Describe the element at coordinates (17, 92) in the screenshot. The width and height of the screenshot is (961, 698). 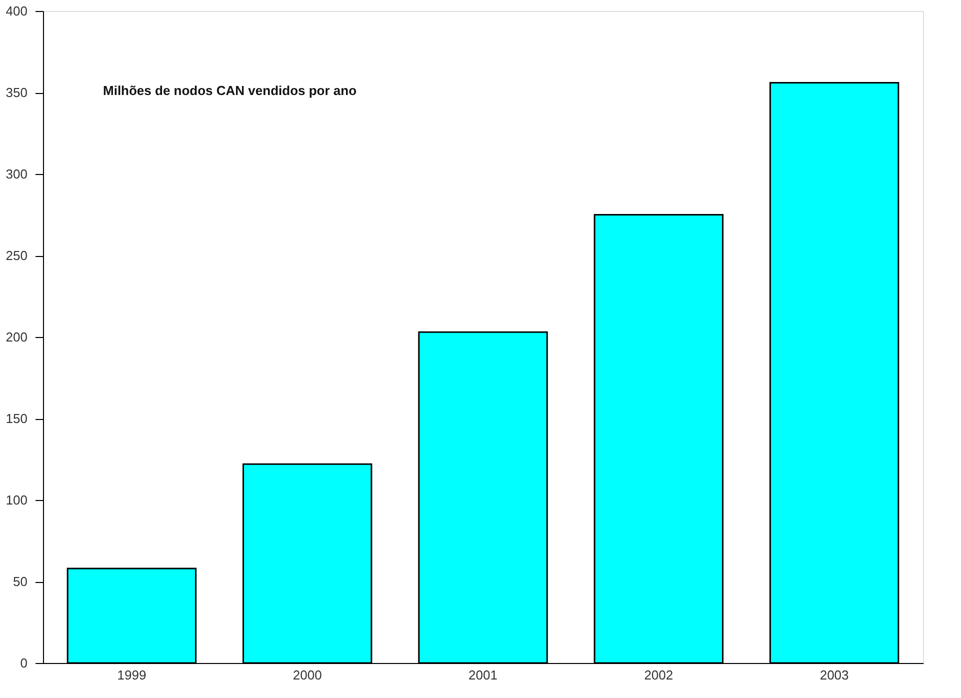
I see `y-tick-label: 350` at that location.